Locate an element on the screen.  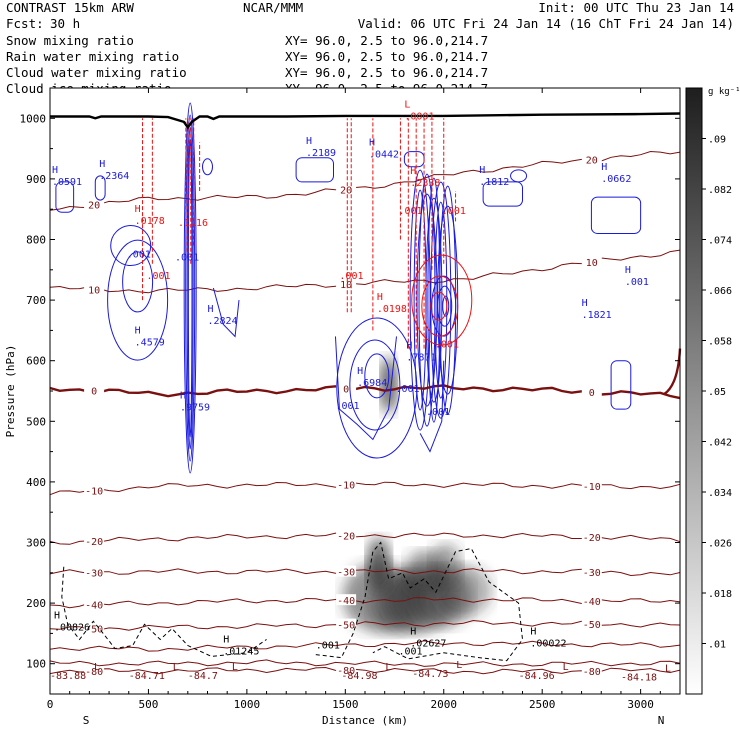
cloud-water-high-value: .2364 is located at coordinates (114, 176).